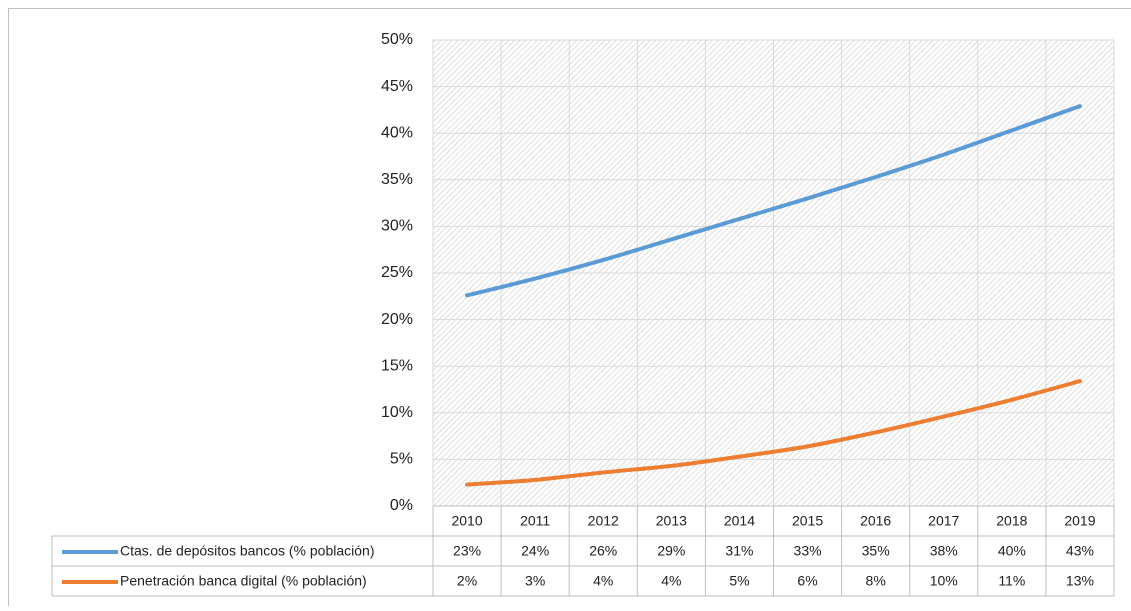 This screenshot has width=1131, height=611. I want to click on y-tick-label: 5%, so click(401, 459).